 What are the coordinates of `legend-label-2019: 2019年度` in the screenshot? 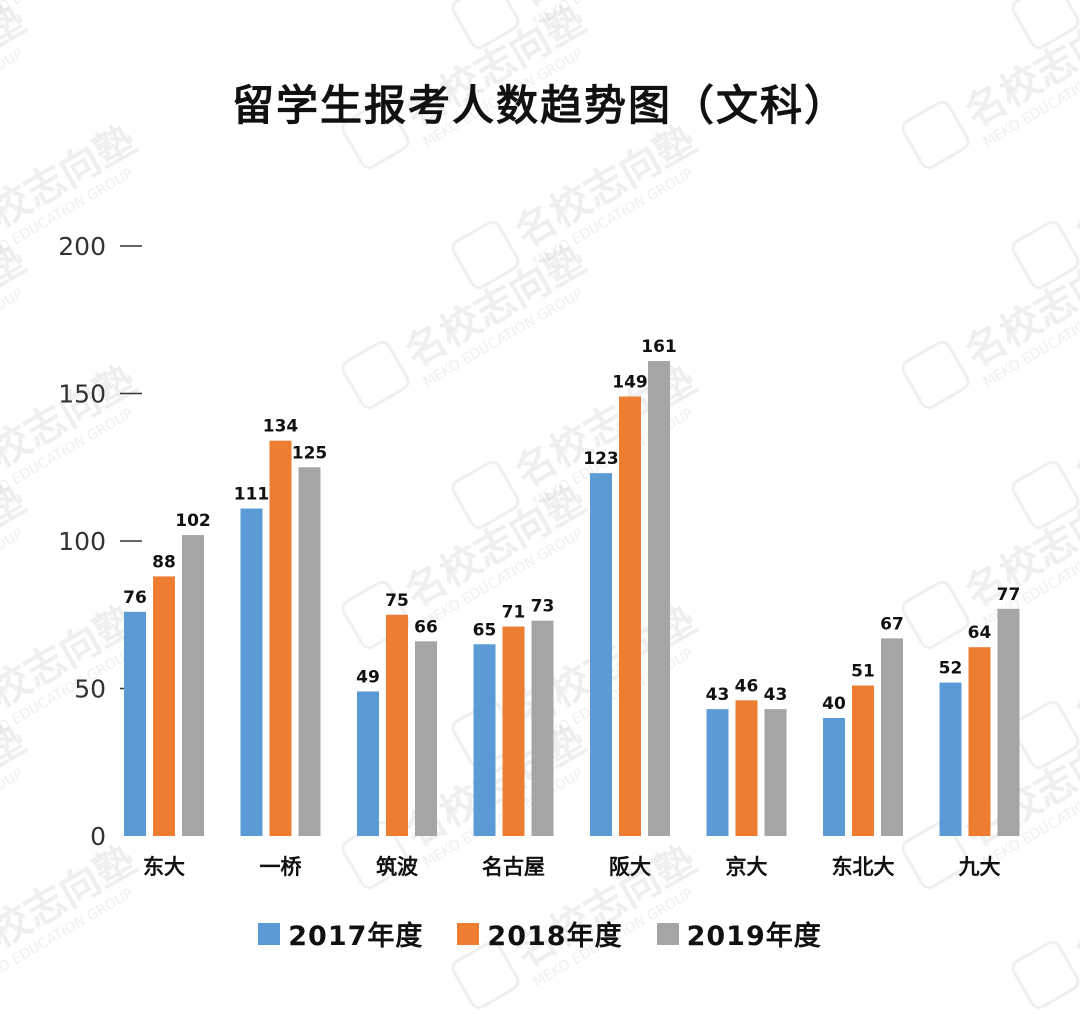 It's located at (754, 936).